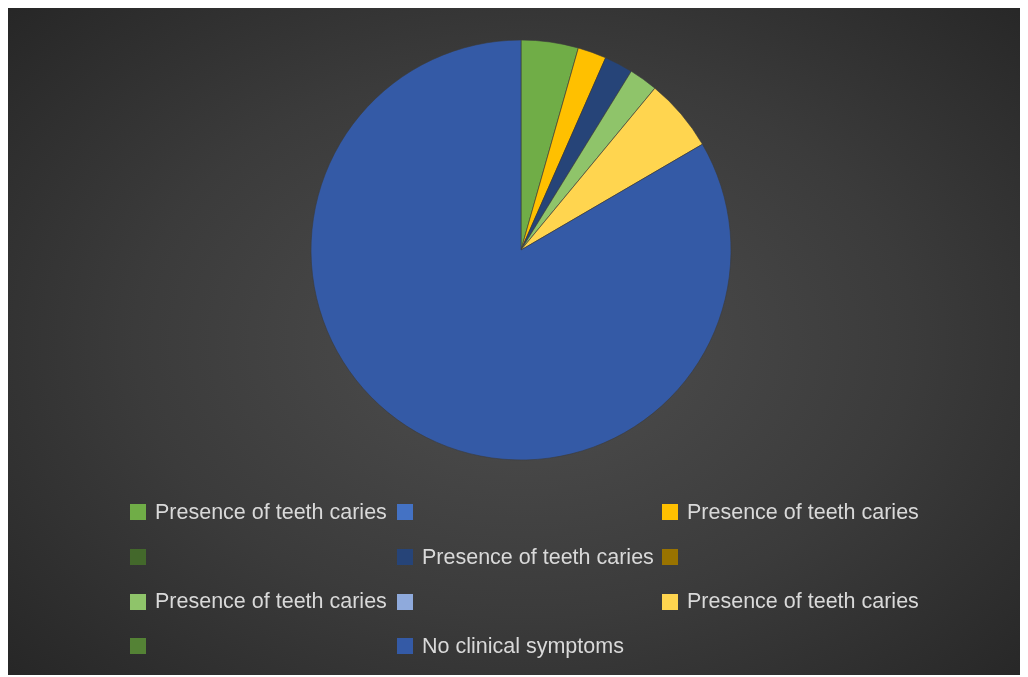 Image resolution: width=1028 pixels, height=677 pixels. I want to click on slice-label: No clinical symptoms, so click(523, 646).